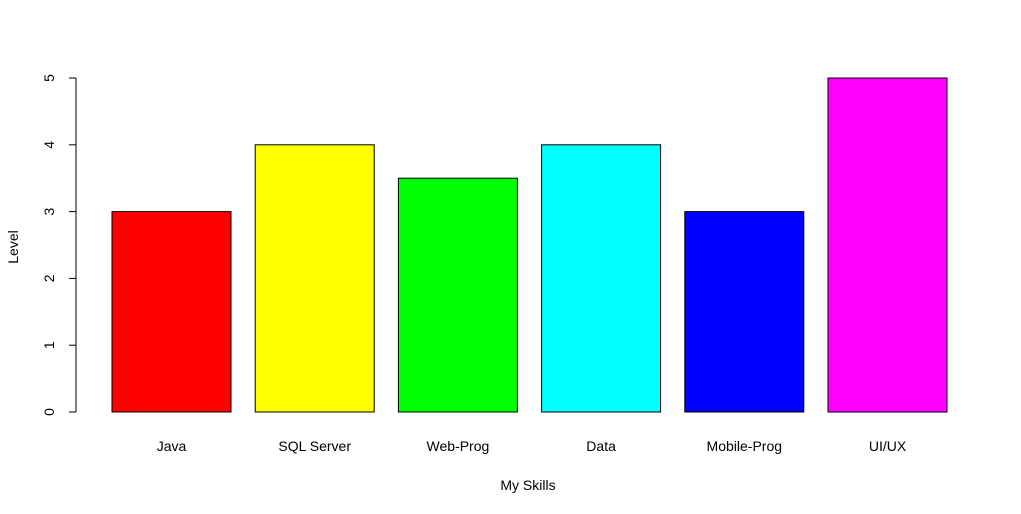  Describe the element at coordinates (601, 278) in the screenshot. I see `bar-data` at that location.